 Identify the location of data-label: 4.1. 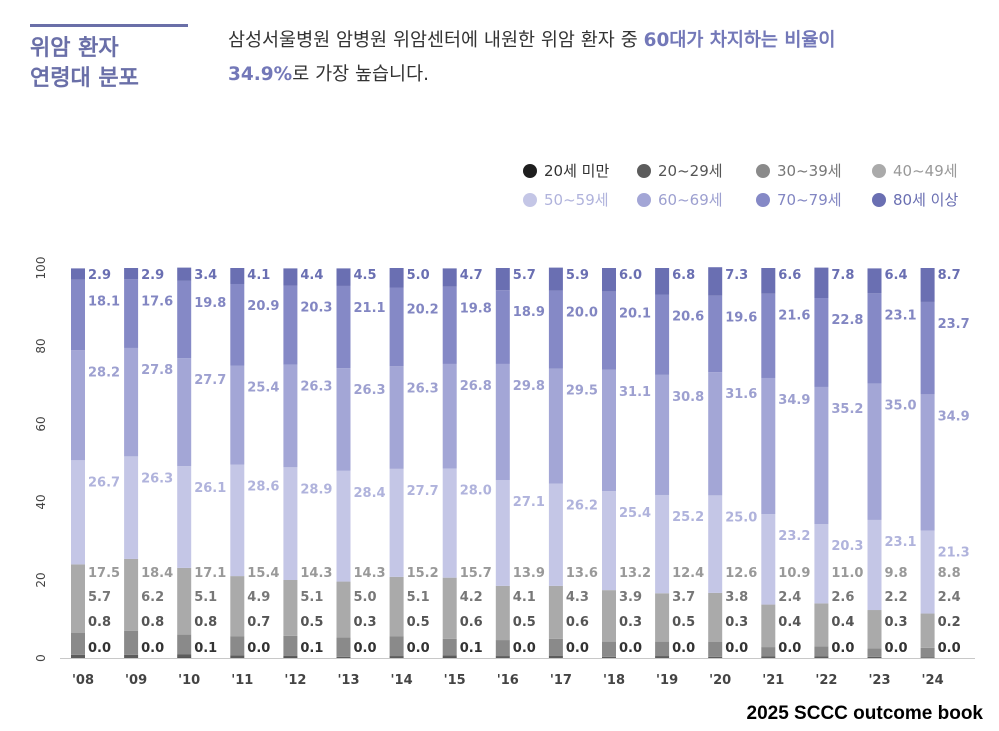
(258, 275).